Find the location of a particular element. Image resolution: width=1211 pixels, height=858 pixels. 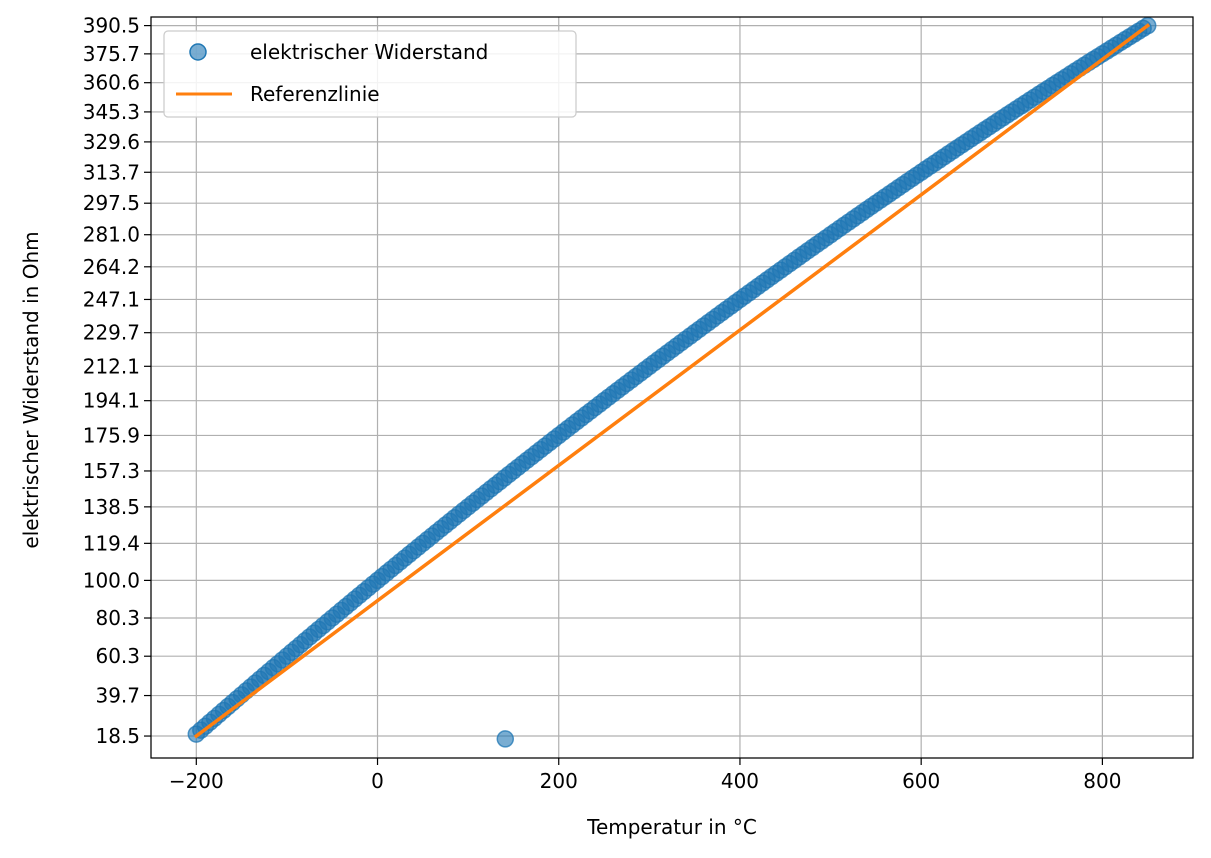

legend-label-reference: Referenzlinie is located at coordinates (315, 94).